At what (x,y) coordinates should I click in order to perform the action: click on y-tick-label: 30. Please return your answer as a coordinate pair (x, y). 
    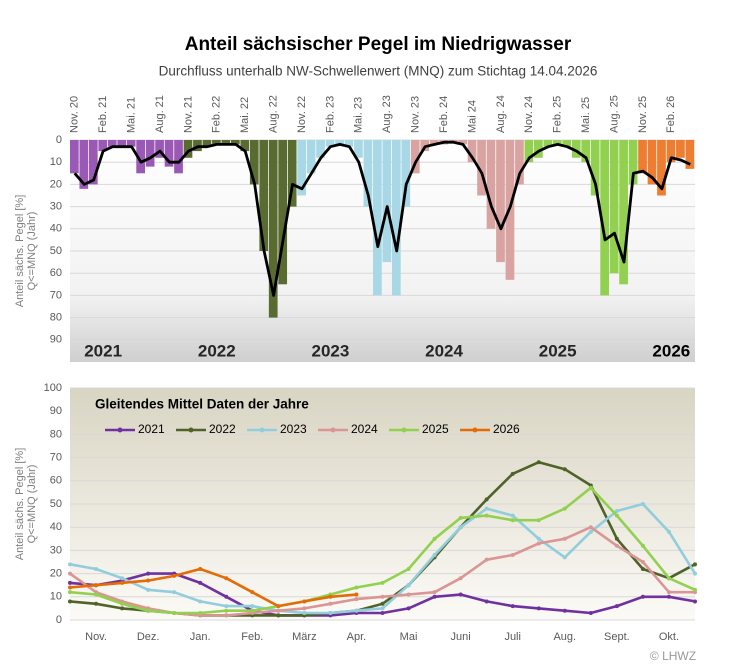
    Looking at the image, I should click on (56, 207).